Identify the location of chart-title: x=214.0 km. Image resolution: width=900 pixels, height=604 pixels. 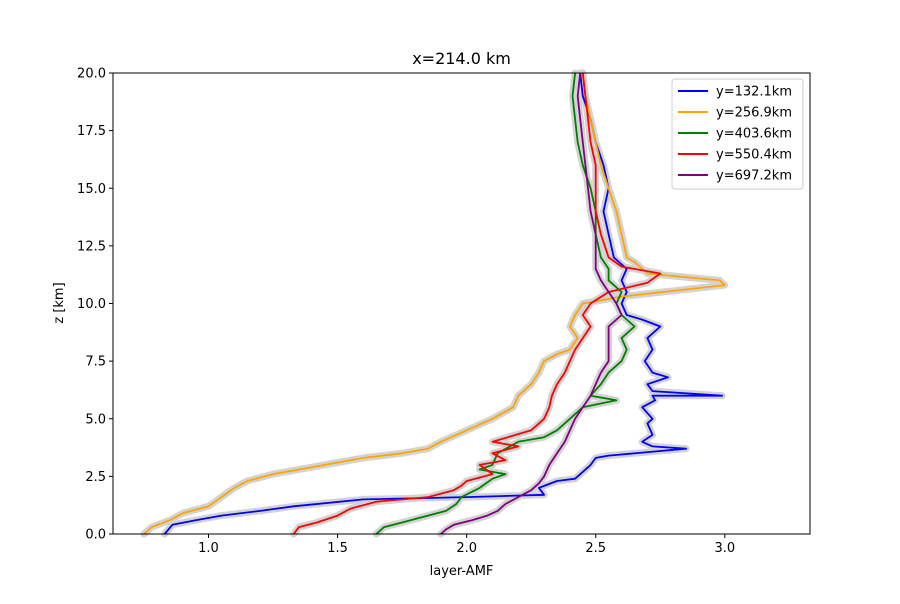
(461, 58).